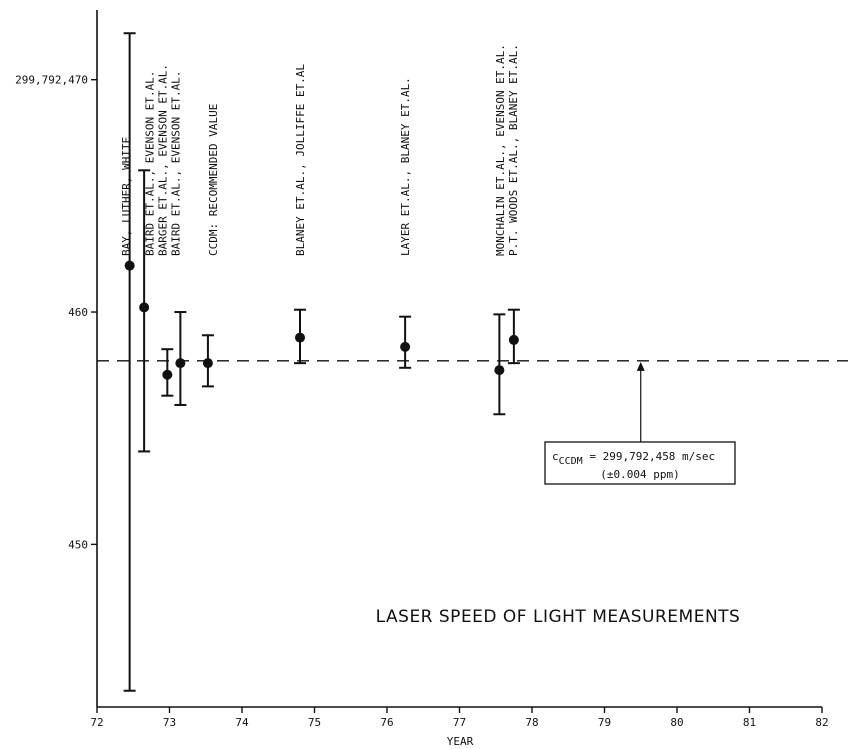 The image size is (848, 749). Describe the element at coordinates (169, 722) in the screenshot. I see `x-tick-label: 73` at that location.